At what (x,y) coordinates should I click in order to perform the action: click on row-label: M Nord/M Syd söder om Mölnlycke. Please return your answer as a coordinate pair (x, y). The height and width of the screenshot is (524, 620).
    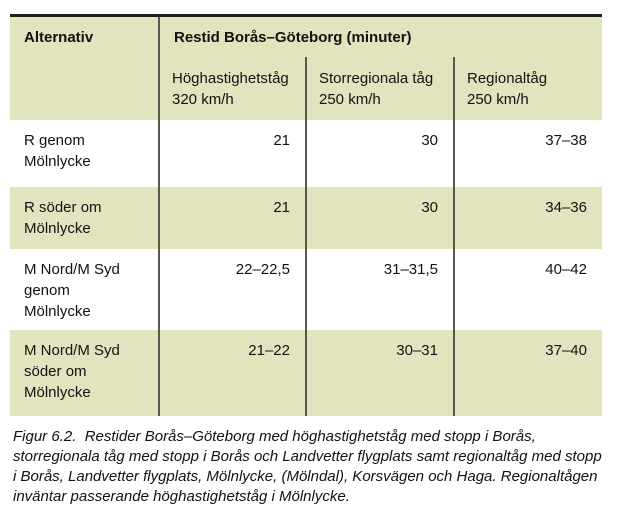
    Looking at the image, I should click on (85, 373).